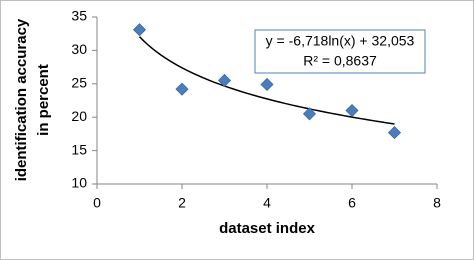  Describe the element at coordinates (21, 99) in the screenshot. I see `y-axis-title-line: identification accuracy` at that location.